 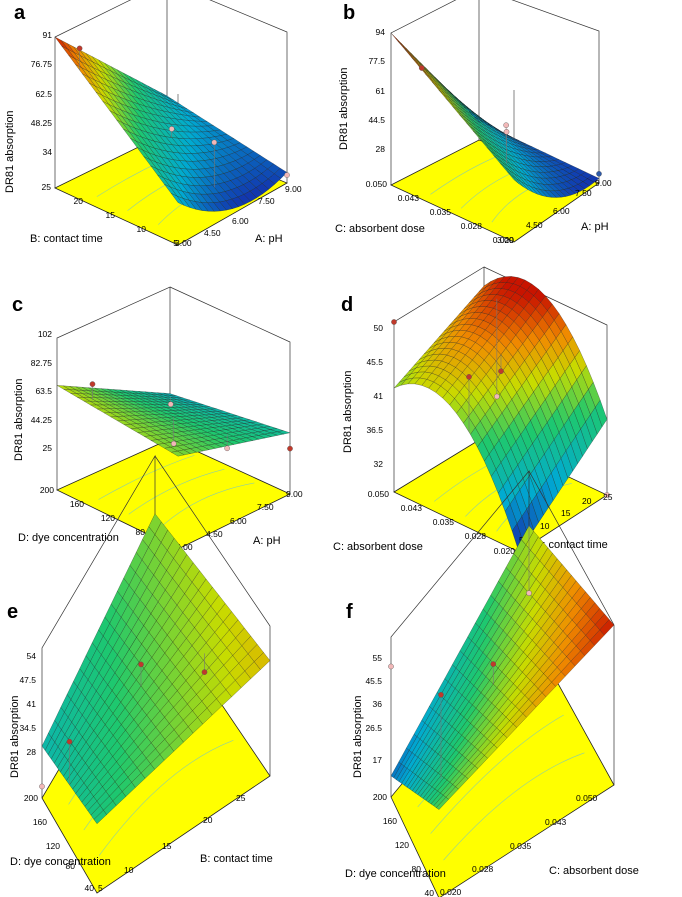 What do you see at coordinates (496, 121) in the screenshot?
I see `surface-plot` at bounding box center [496, 121].